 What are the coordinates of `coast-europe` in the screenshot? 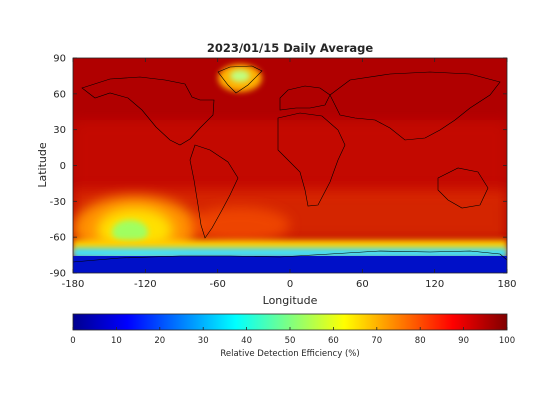 It's located at (305, 98).